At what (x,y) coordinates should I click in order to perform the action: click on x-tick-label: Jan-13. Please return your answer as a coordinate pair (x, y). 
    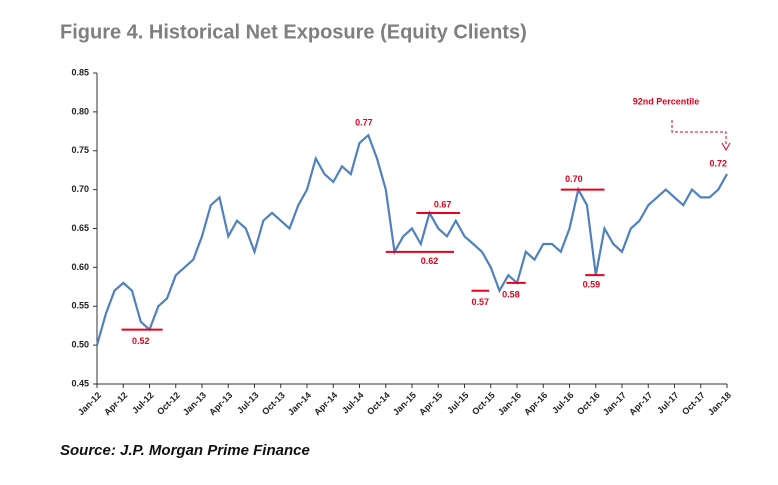
    Looking at the image, I should click on (194, 403).